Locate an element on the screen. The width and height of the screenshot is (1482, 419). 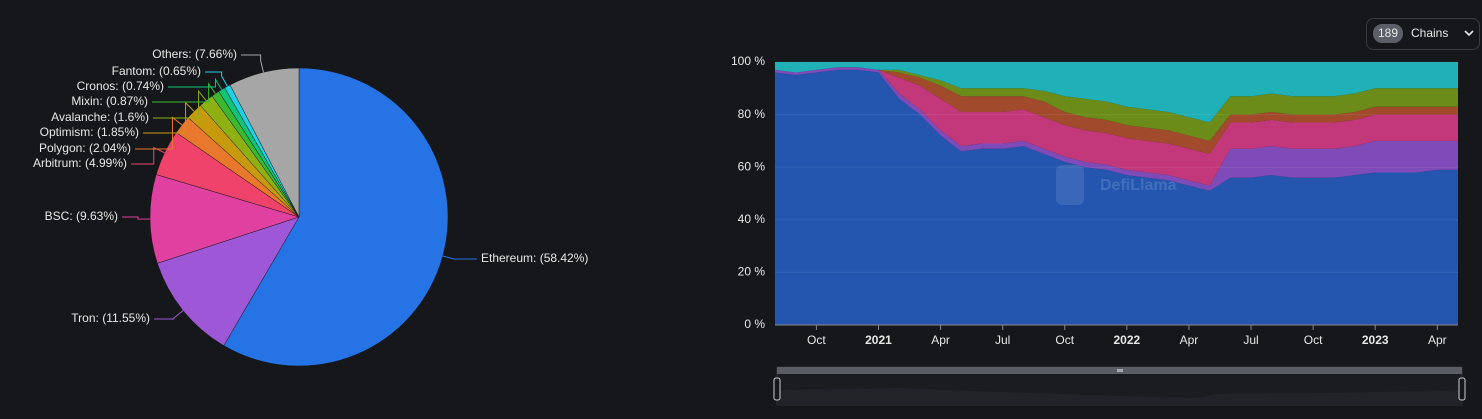
y-tick-label: 80 % is located at coordinates (752, 114).